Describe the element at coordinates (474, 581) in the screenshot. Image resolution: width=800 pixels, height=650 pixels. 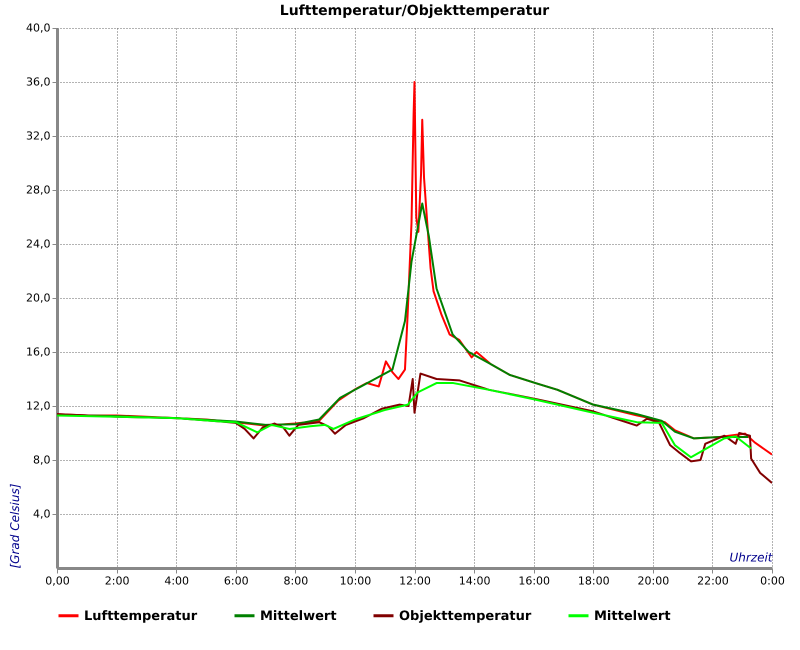
I see `x-tick-label: 14:00` at that location.